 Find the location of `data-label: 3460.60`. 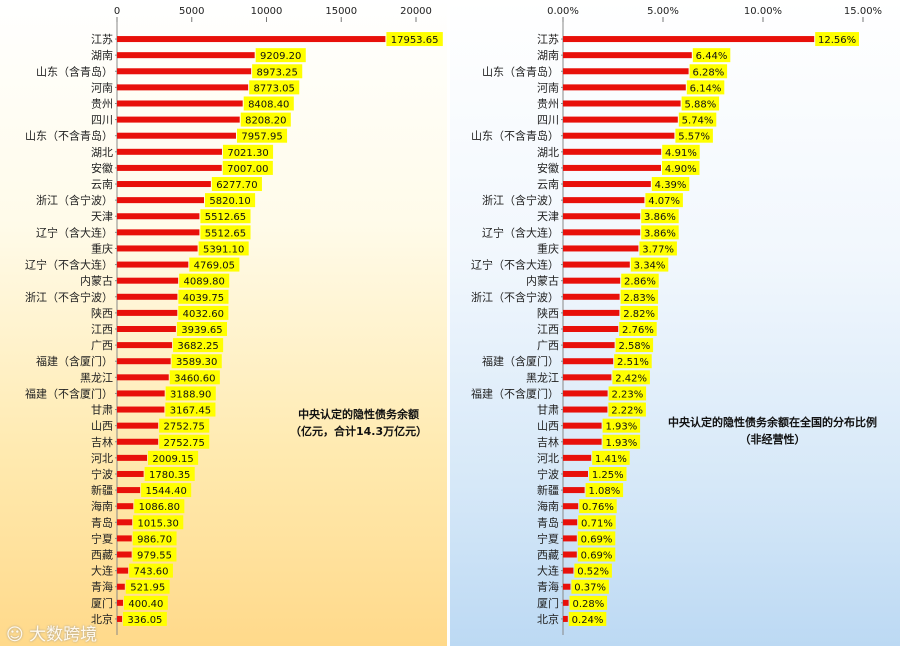

data-label: 3460.60 is located at coordinates (194, 378).